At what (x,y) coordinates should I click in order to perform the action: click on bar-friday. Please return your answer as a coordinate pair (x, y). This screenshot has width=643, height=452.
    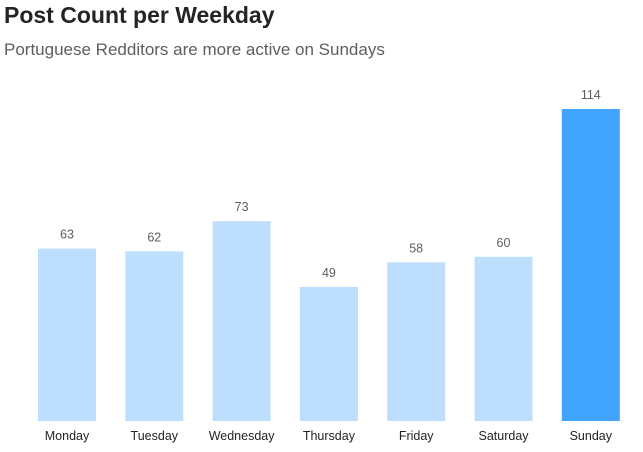
    Looking at the image, I should click on (416, 341).